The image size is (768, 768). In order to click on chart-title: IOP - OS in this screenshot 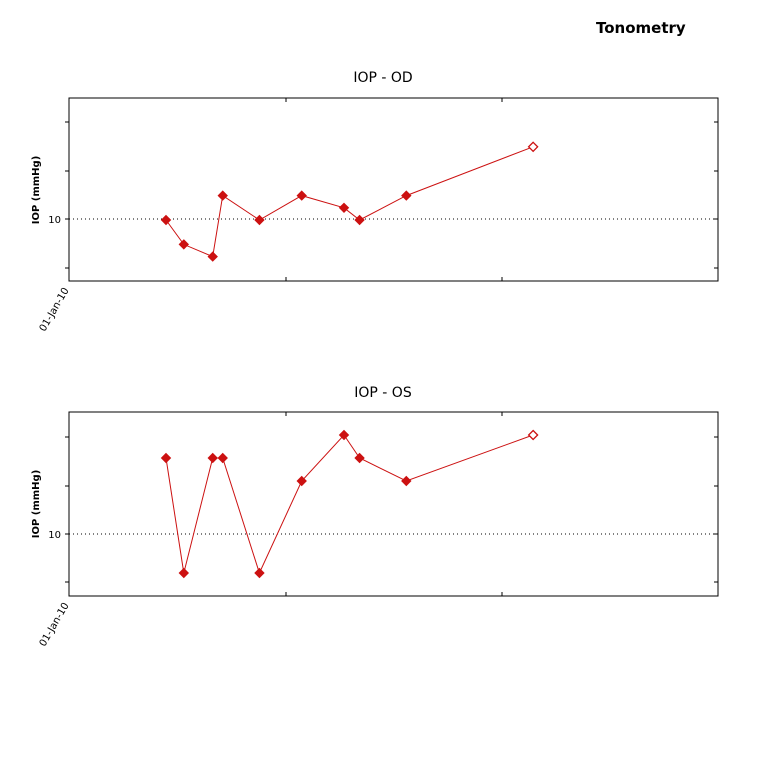, I will do `click(383, 393)`.